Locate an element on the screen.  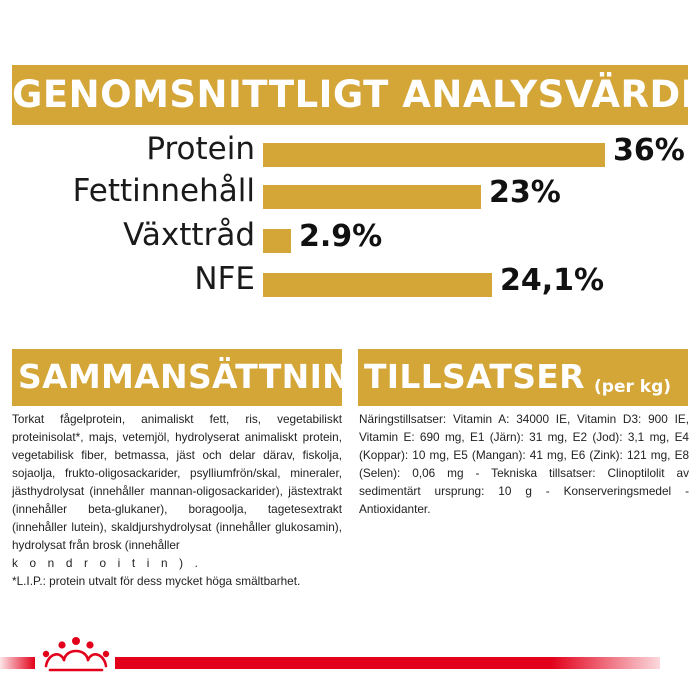
bar-label: Fettinnehåll is located at coordinates (163, 191).